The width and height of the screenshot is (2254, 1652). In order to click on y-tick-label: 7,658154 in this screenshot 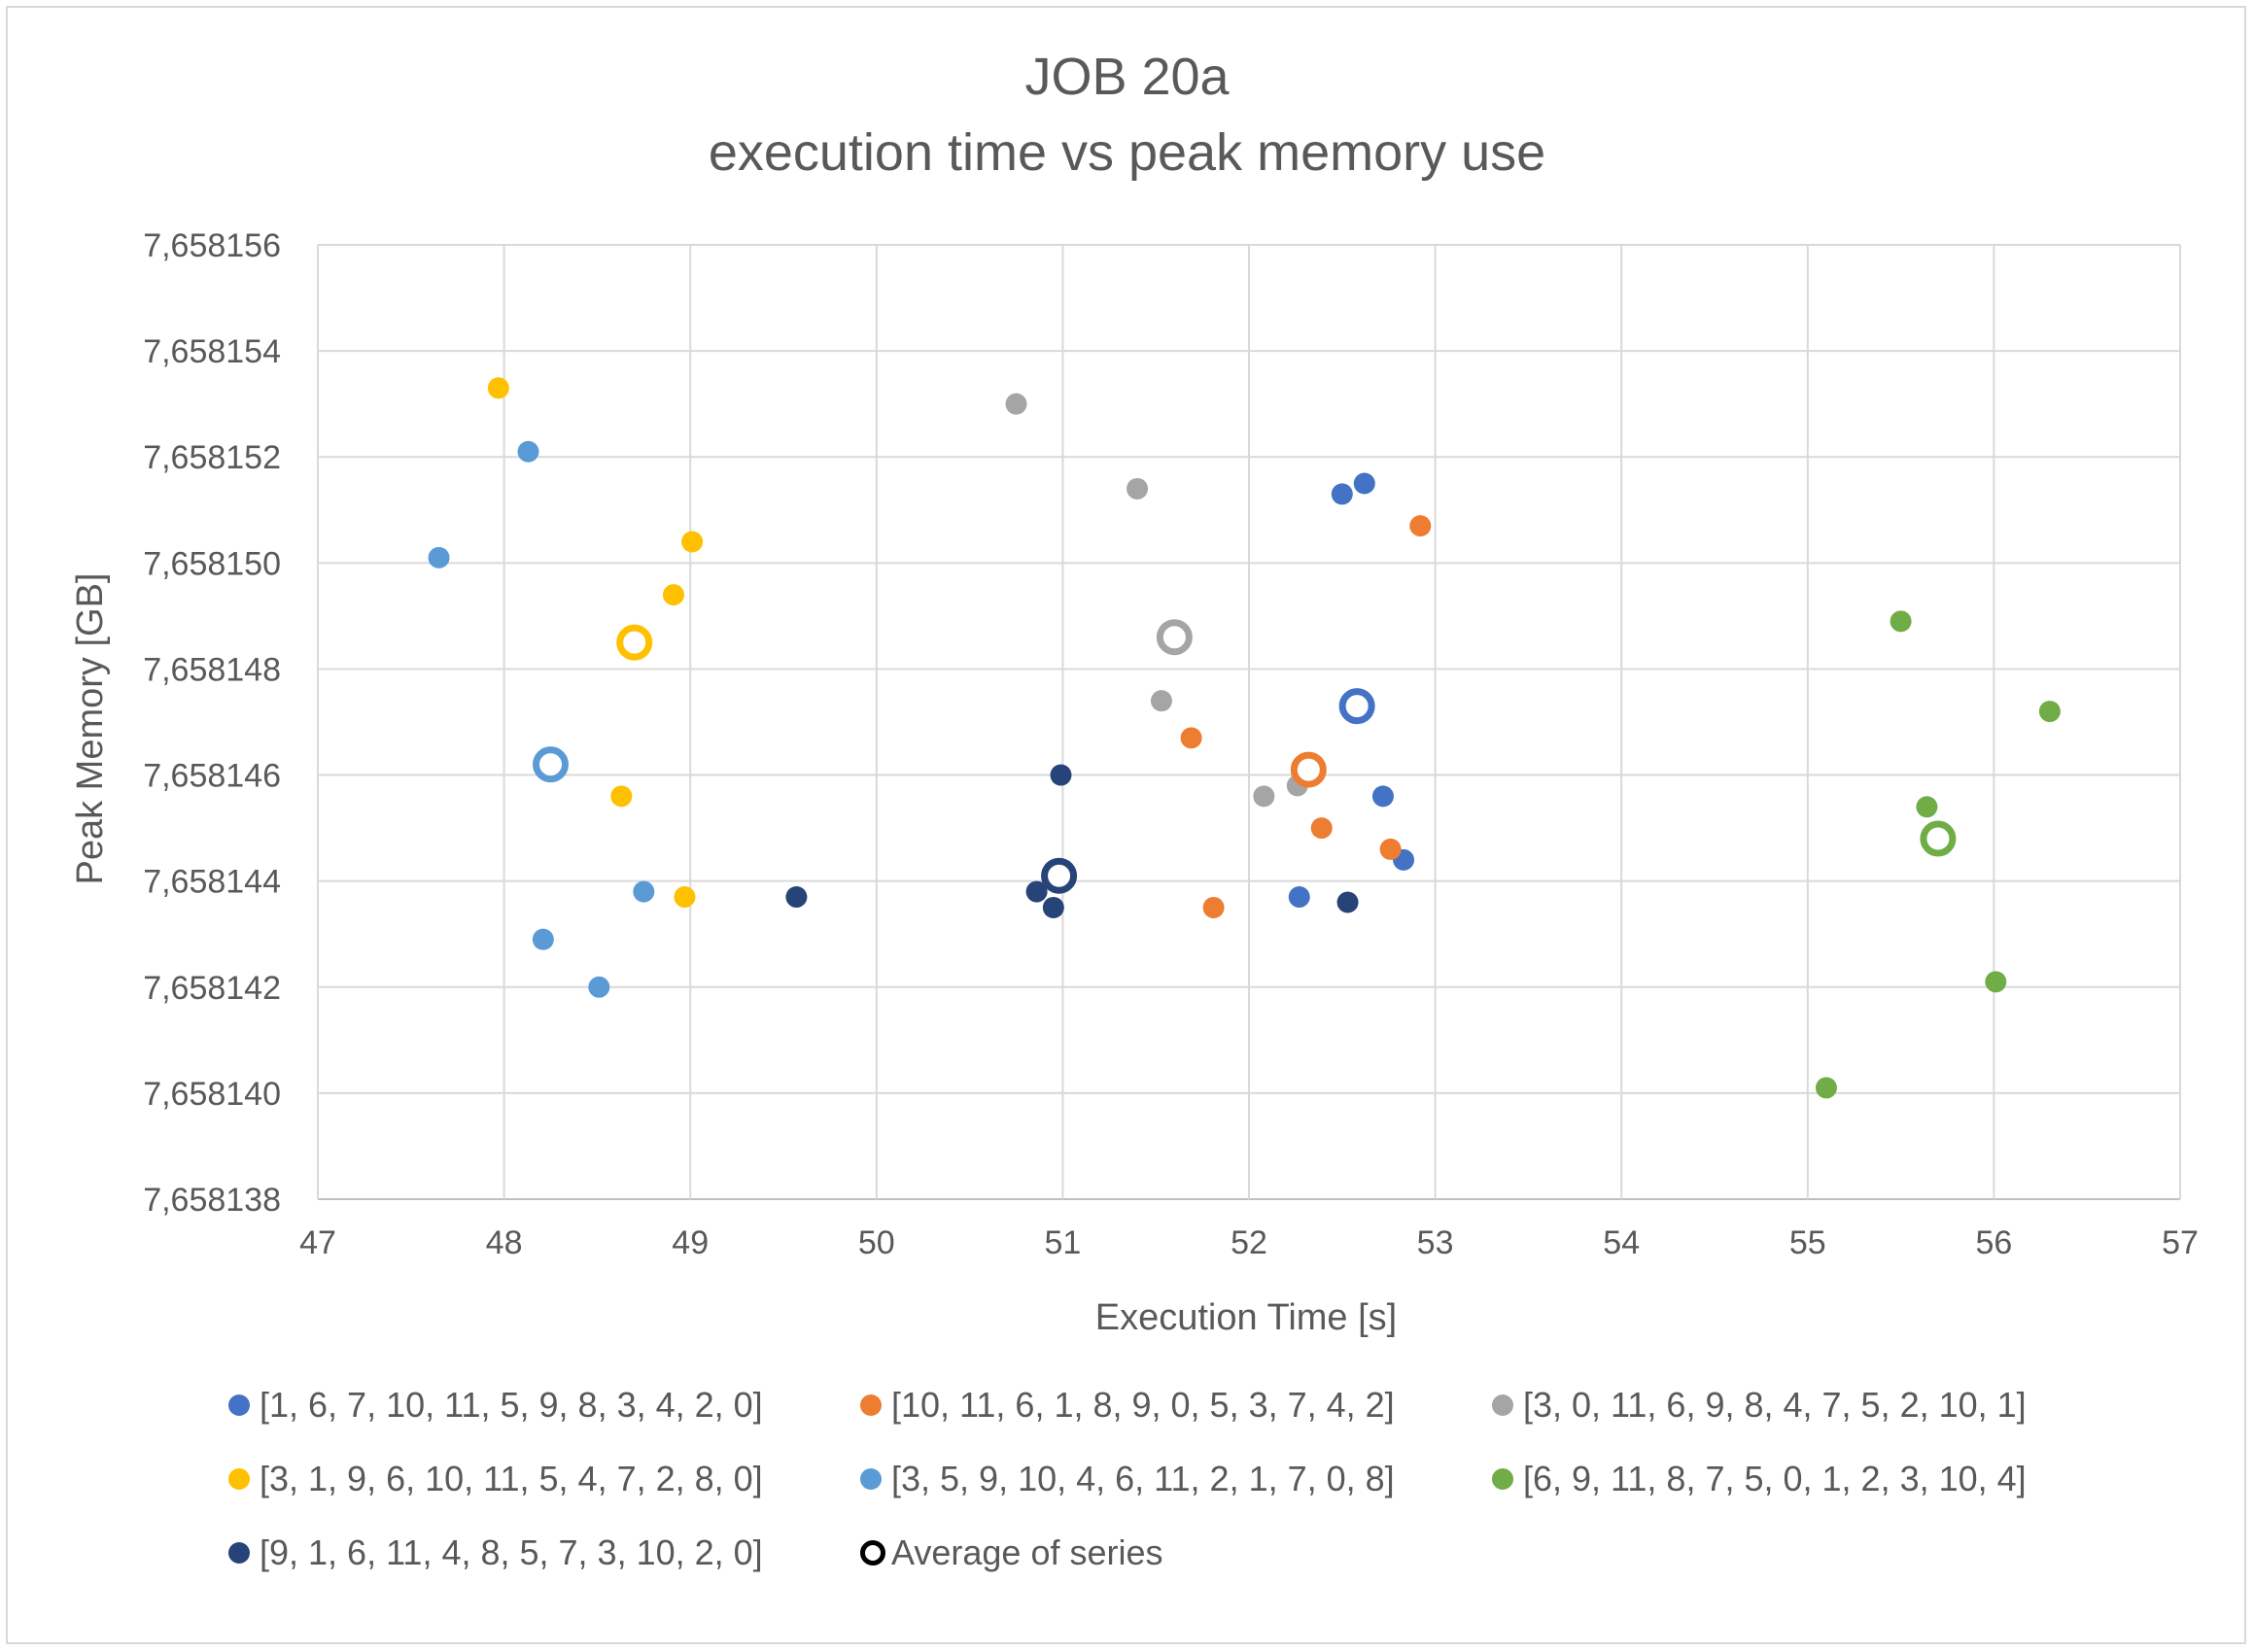, I will do `click(212, 352)`.